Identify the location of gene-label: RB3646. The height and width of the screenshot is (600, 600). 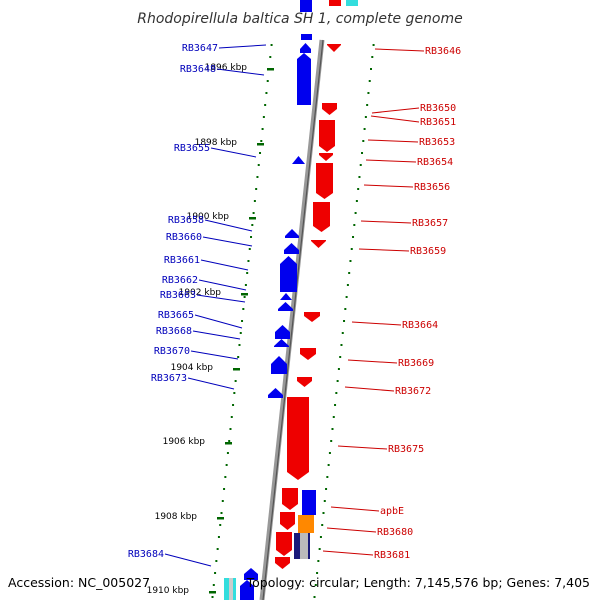
(443, 51).